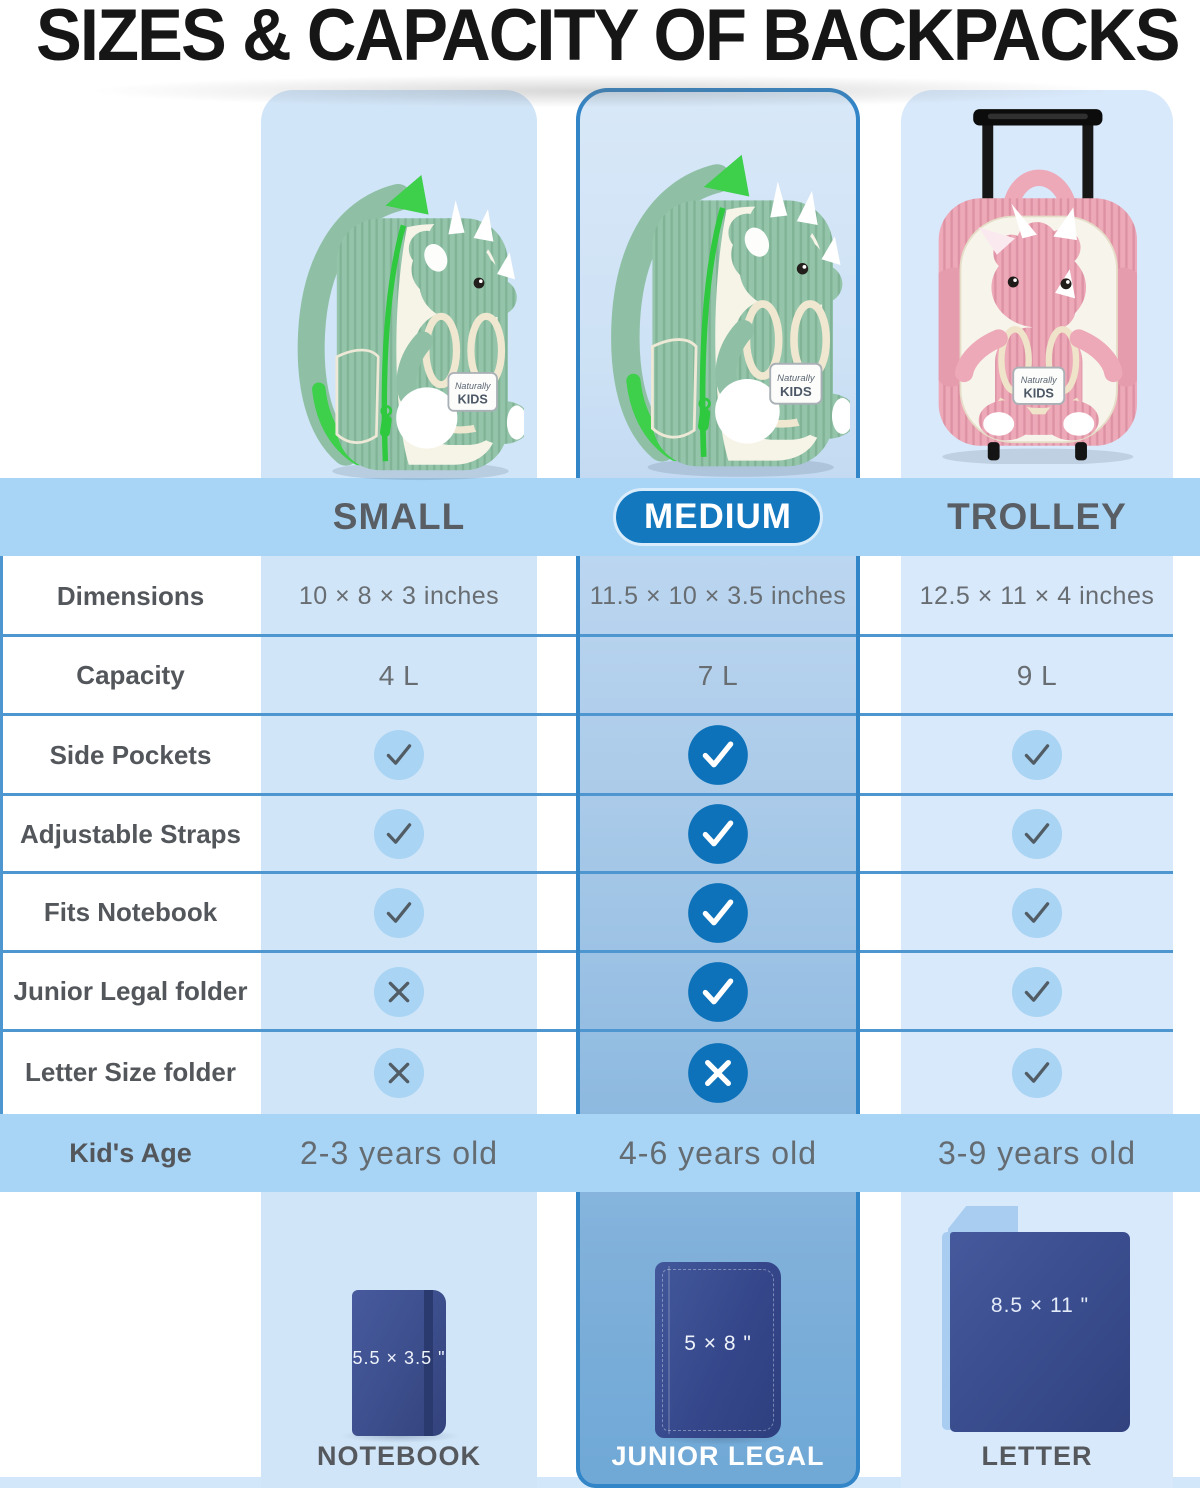 This screenshot has height=1488, width=1200. I want to click on row-capacity: Capacity 4 L 7 L 9 L, so click(600, 675).